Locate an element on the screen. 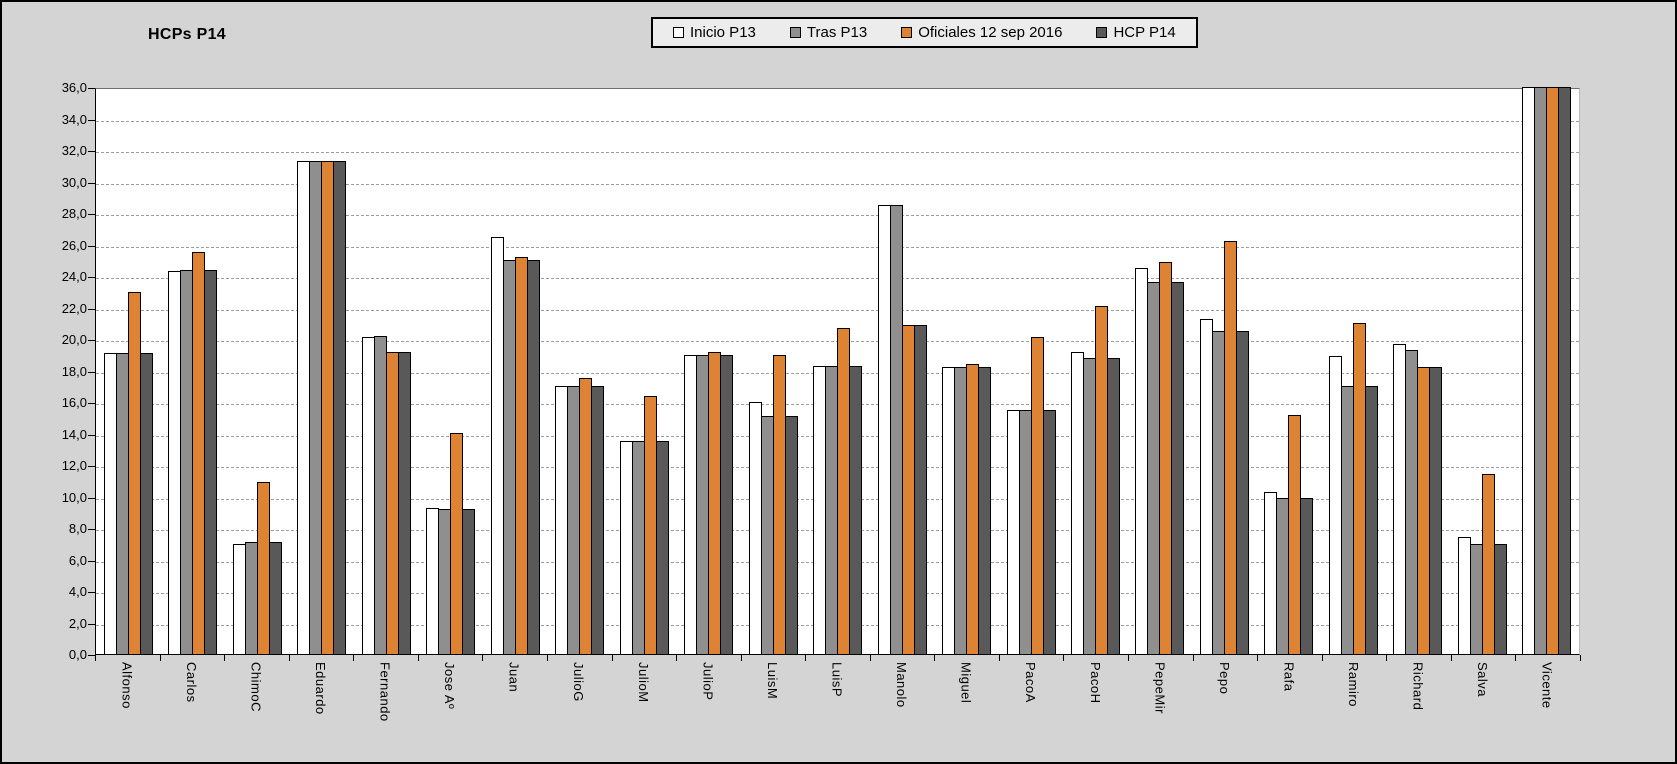  legend-item-HCP-P14: HCP P14 is located at coordinates (1136, 32).